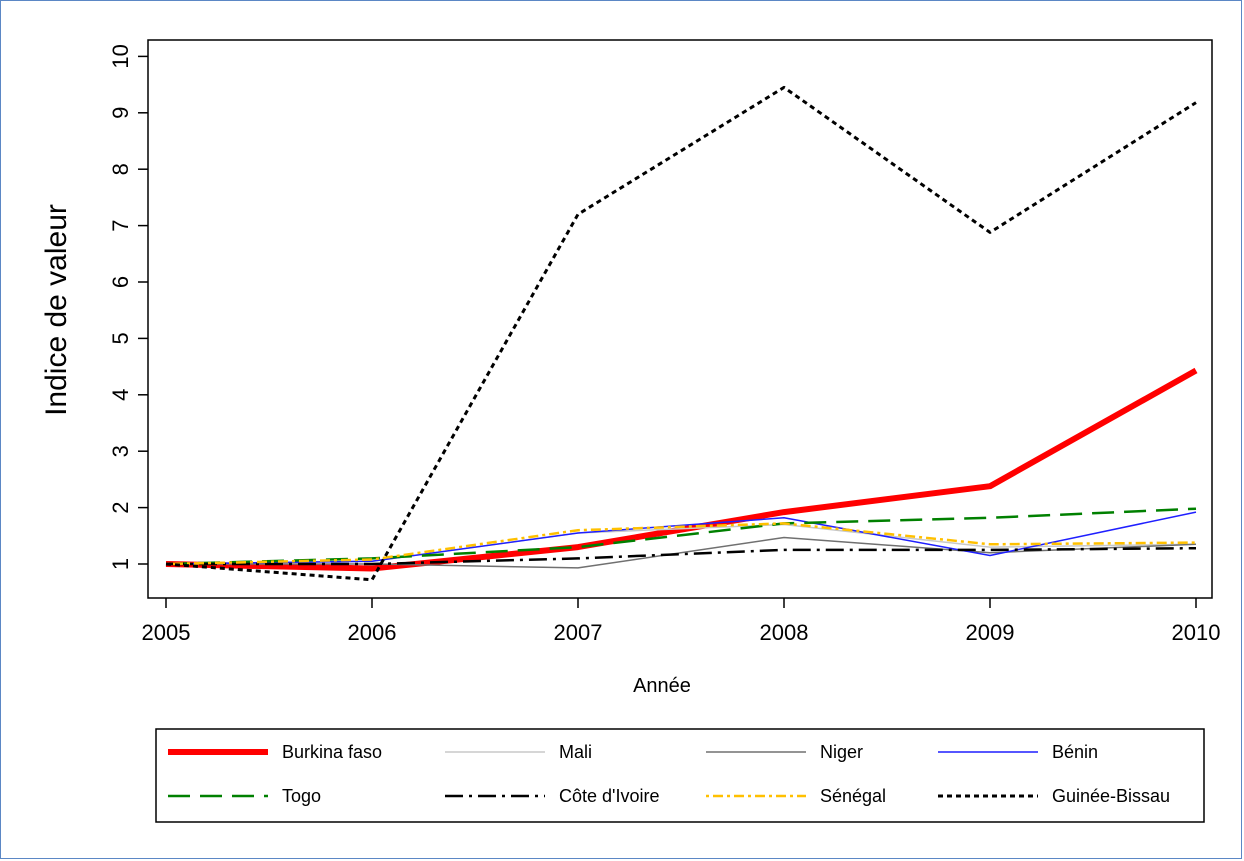  Describe the element at coordinates (1196, 632) in the screenshot. I see `x-tick-label: 2010` at that location.